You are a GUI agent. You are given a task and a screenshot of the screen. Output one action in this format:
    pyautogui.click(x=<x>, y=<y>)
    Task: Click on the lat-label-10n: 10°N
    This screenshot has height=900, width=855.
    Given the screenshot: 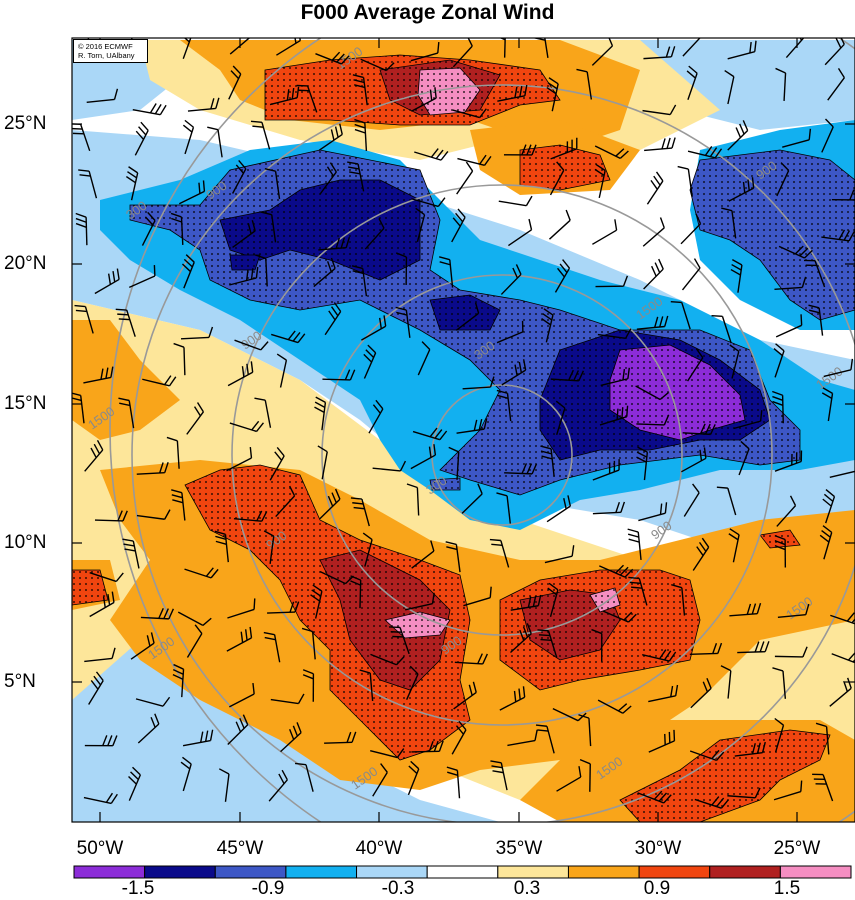 What is the action you would take?
    pyautogui.click(x=25, y=542)
    